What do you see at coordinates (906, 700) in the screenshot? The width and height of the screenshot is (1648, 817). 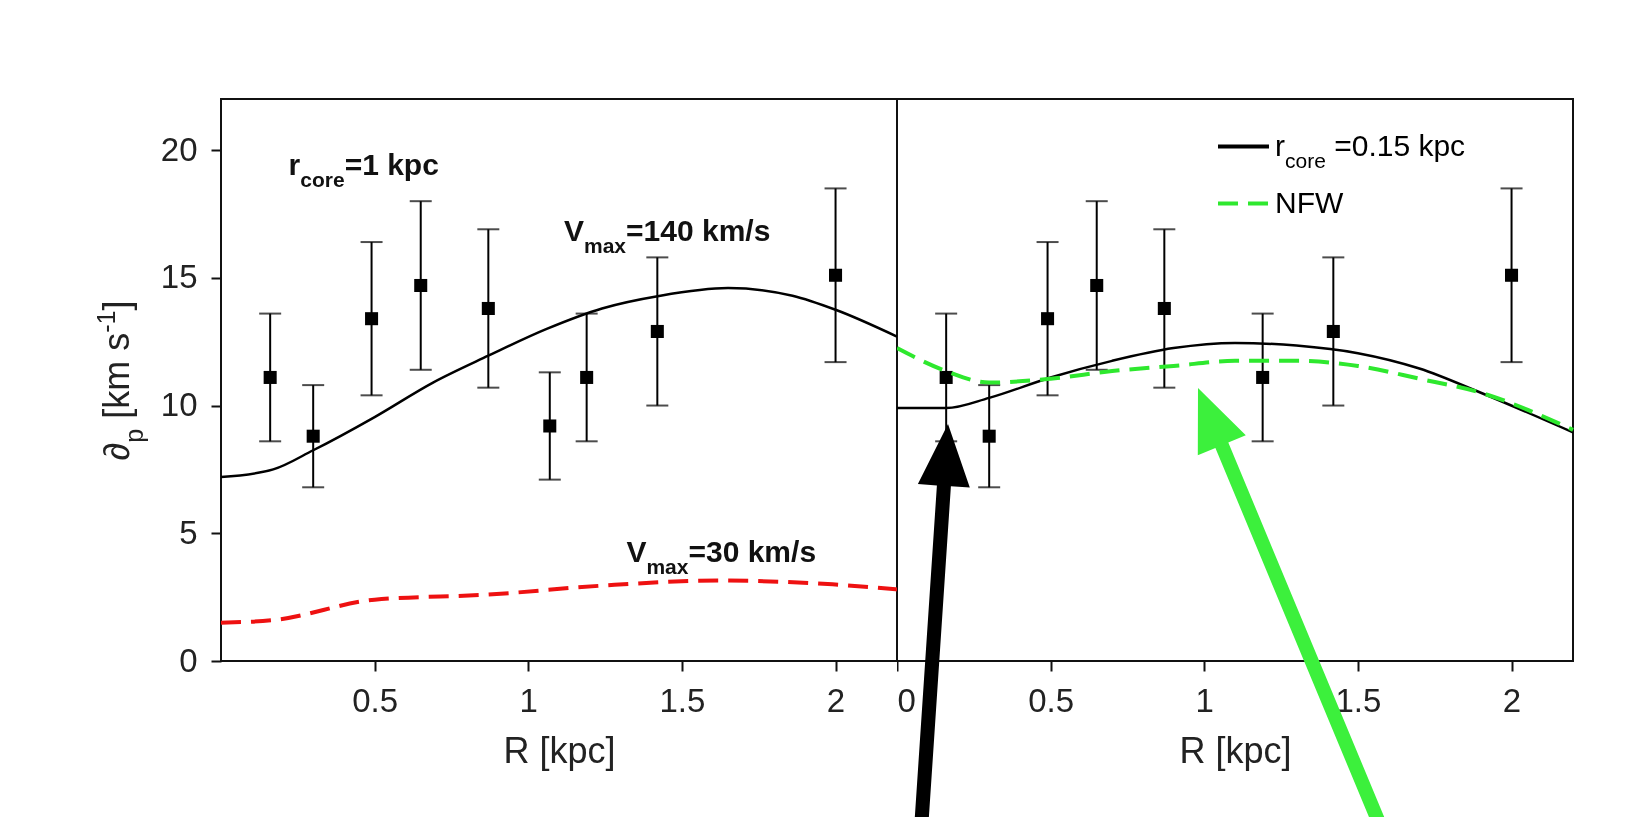 I see `x-tick-label: 0` at bounding box center [906, 700].